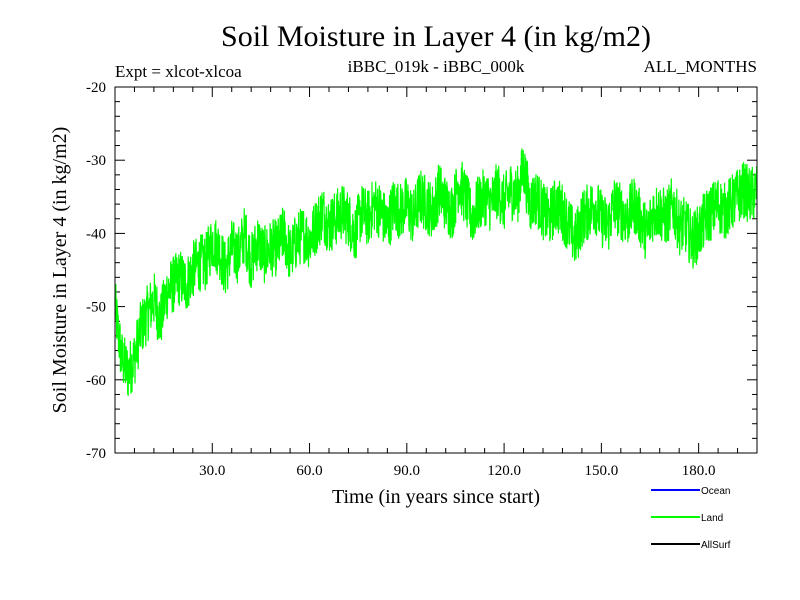 The height and width of the screenshot is (600, 800). Describe the element at coordinates (716, 545) in the screenshot. I see `legend-label-allsurf: AllSurf` at that location.